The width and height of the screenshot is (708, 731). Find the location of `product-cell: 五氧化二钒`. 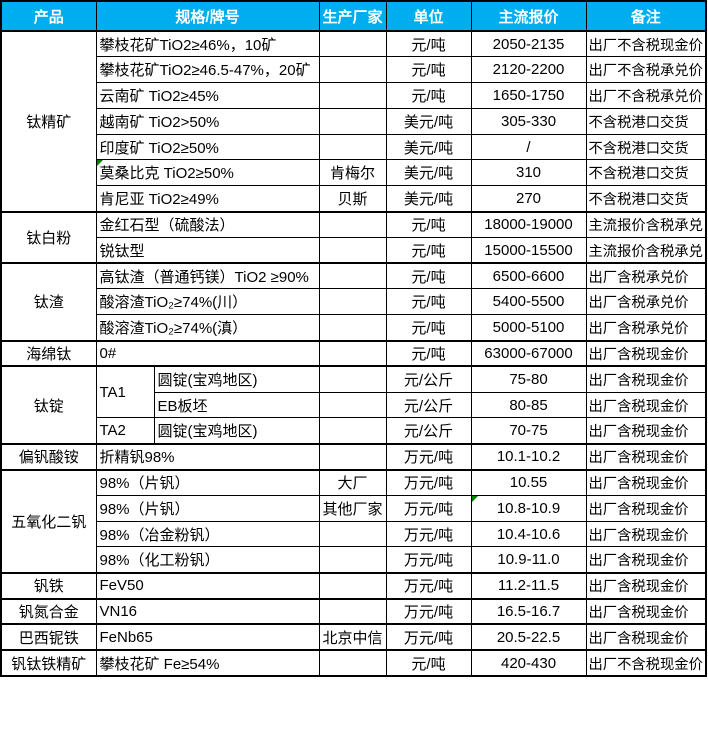

product-cell: 五氧化二钒 is located at coordinates (48, 521).